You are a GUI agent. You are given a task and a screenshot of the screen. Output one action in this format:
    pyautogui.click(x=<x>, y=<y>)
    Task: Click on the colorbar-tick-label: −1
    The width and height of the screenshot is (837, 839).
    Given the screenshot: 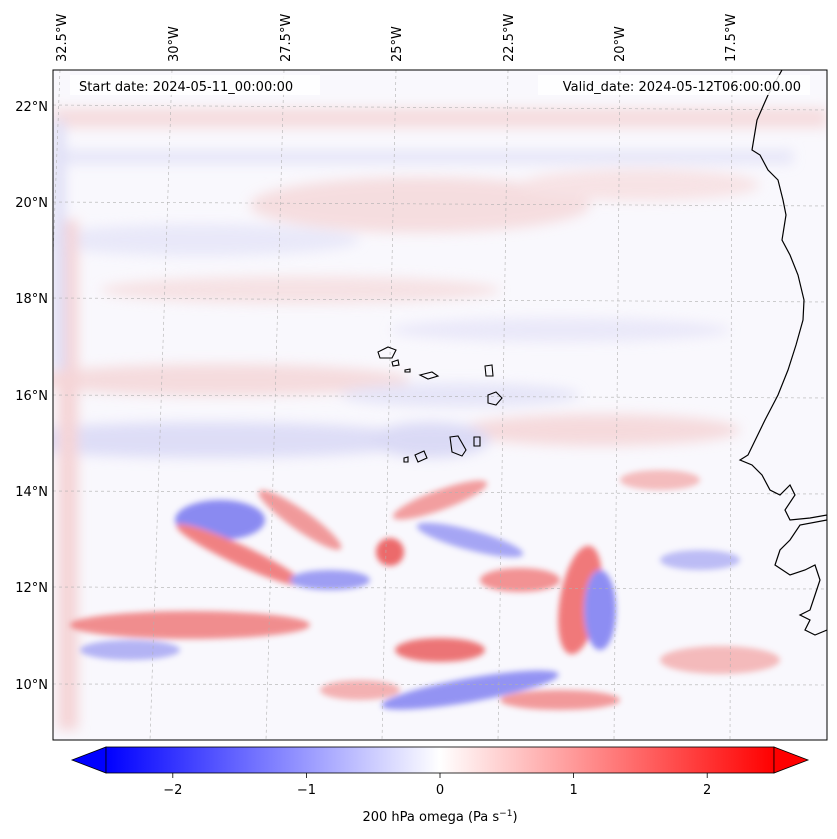 What is the action you would take?
    pyautogui.click(x=306, y=790)
    